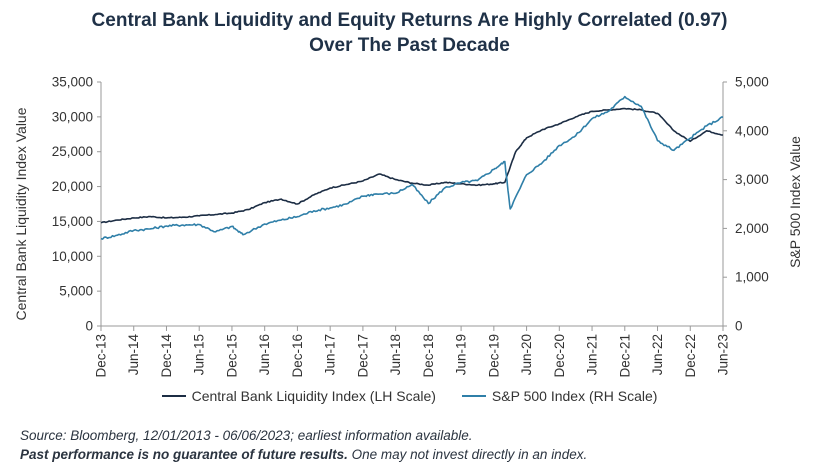 The width and height of the screenshot is (819, 467). I want to click on y-left-tick-label: 0, so click(89, 326).